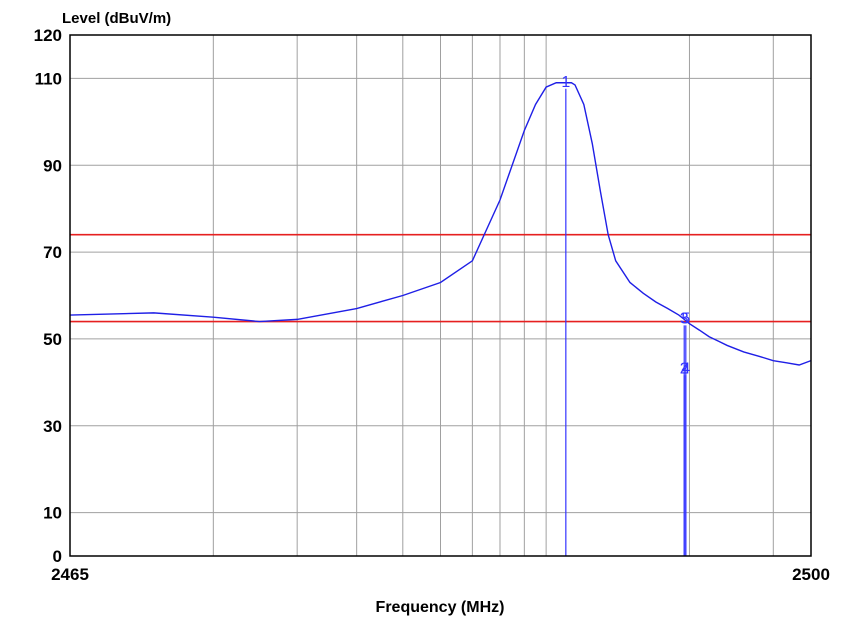  I want to click on y-axis-label: Level (dBuV/m), so click(116, 18).